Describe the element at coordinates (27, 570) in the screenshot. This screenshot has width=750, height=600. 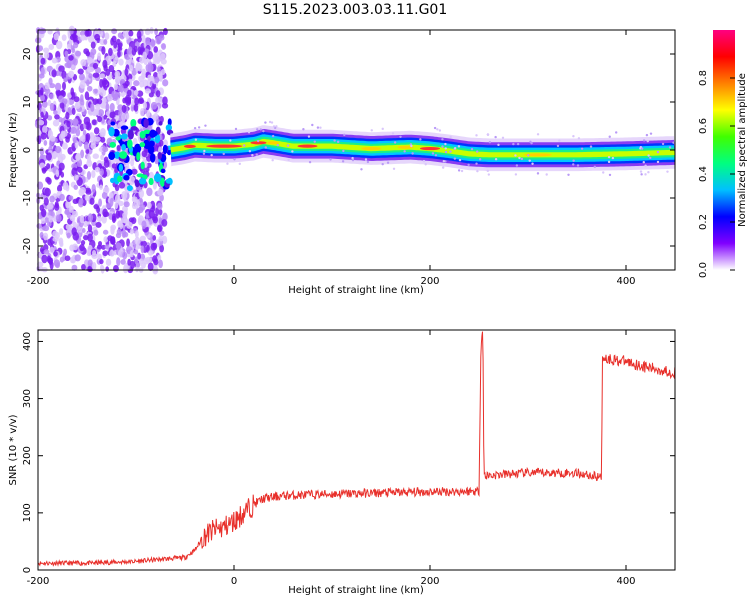
I see `snr-y-tick-label: 0` at that location.